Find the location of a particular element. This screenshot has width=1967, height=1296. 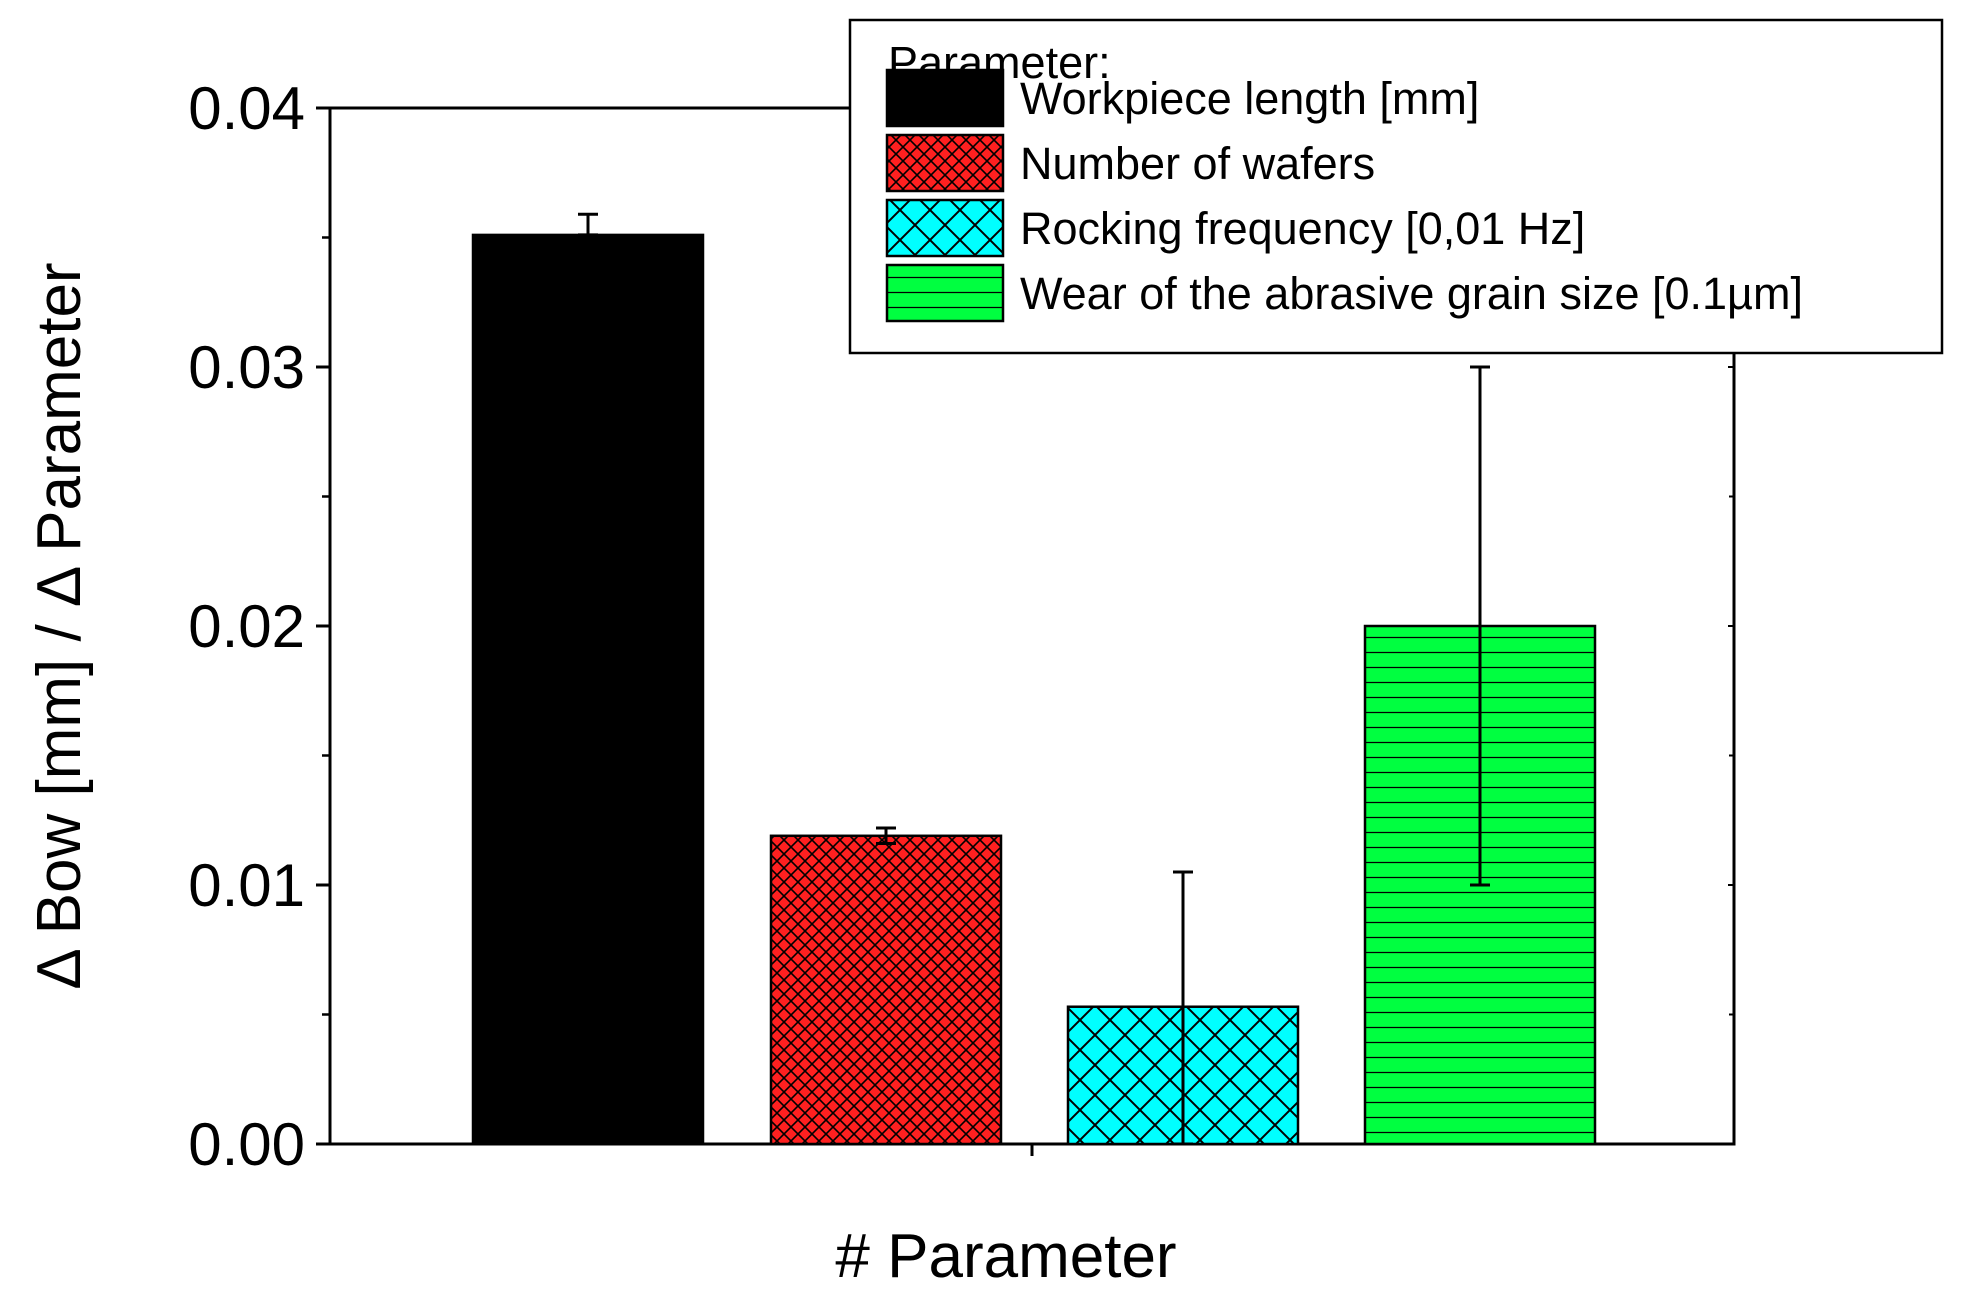

legend-label: Workpiece length [mm] is located at coordinates (1249, 98).